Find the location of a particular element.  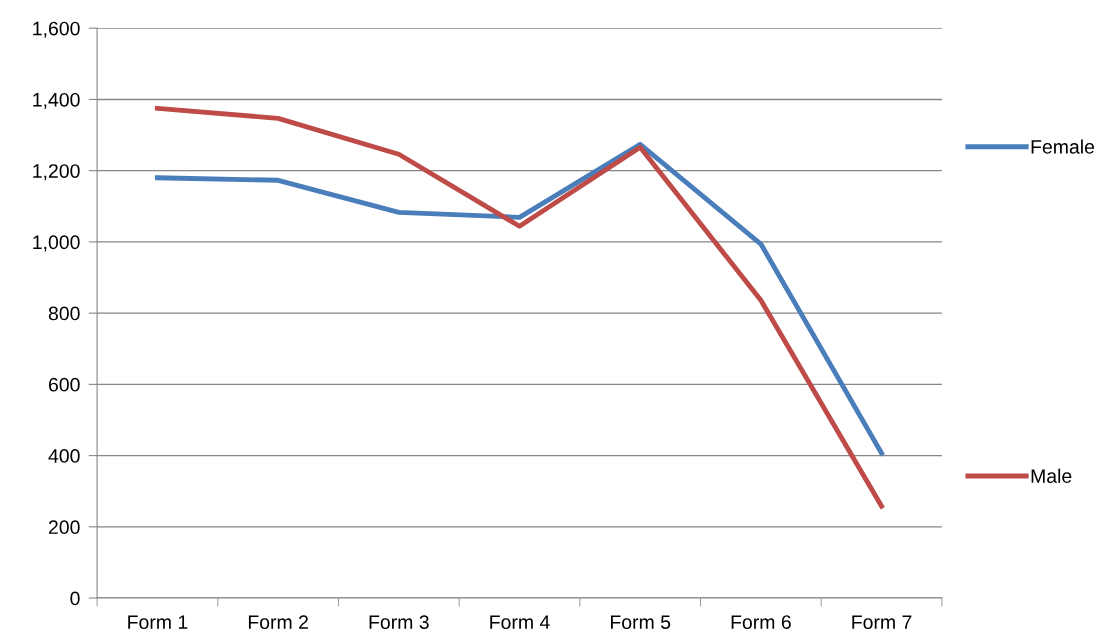

y-tick-label: 0 is located at coordinates (75, 598).